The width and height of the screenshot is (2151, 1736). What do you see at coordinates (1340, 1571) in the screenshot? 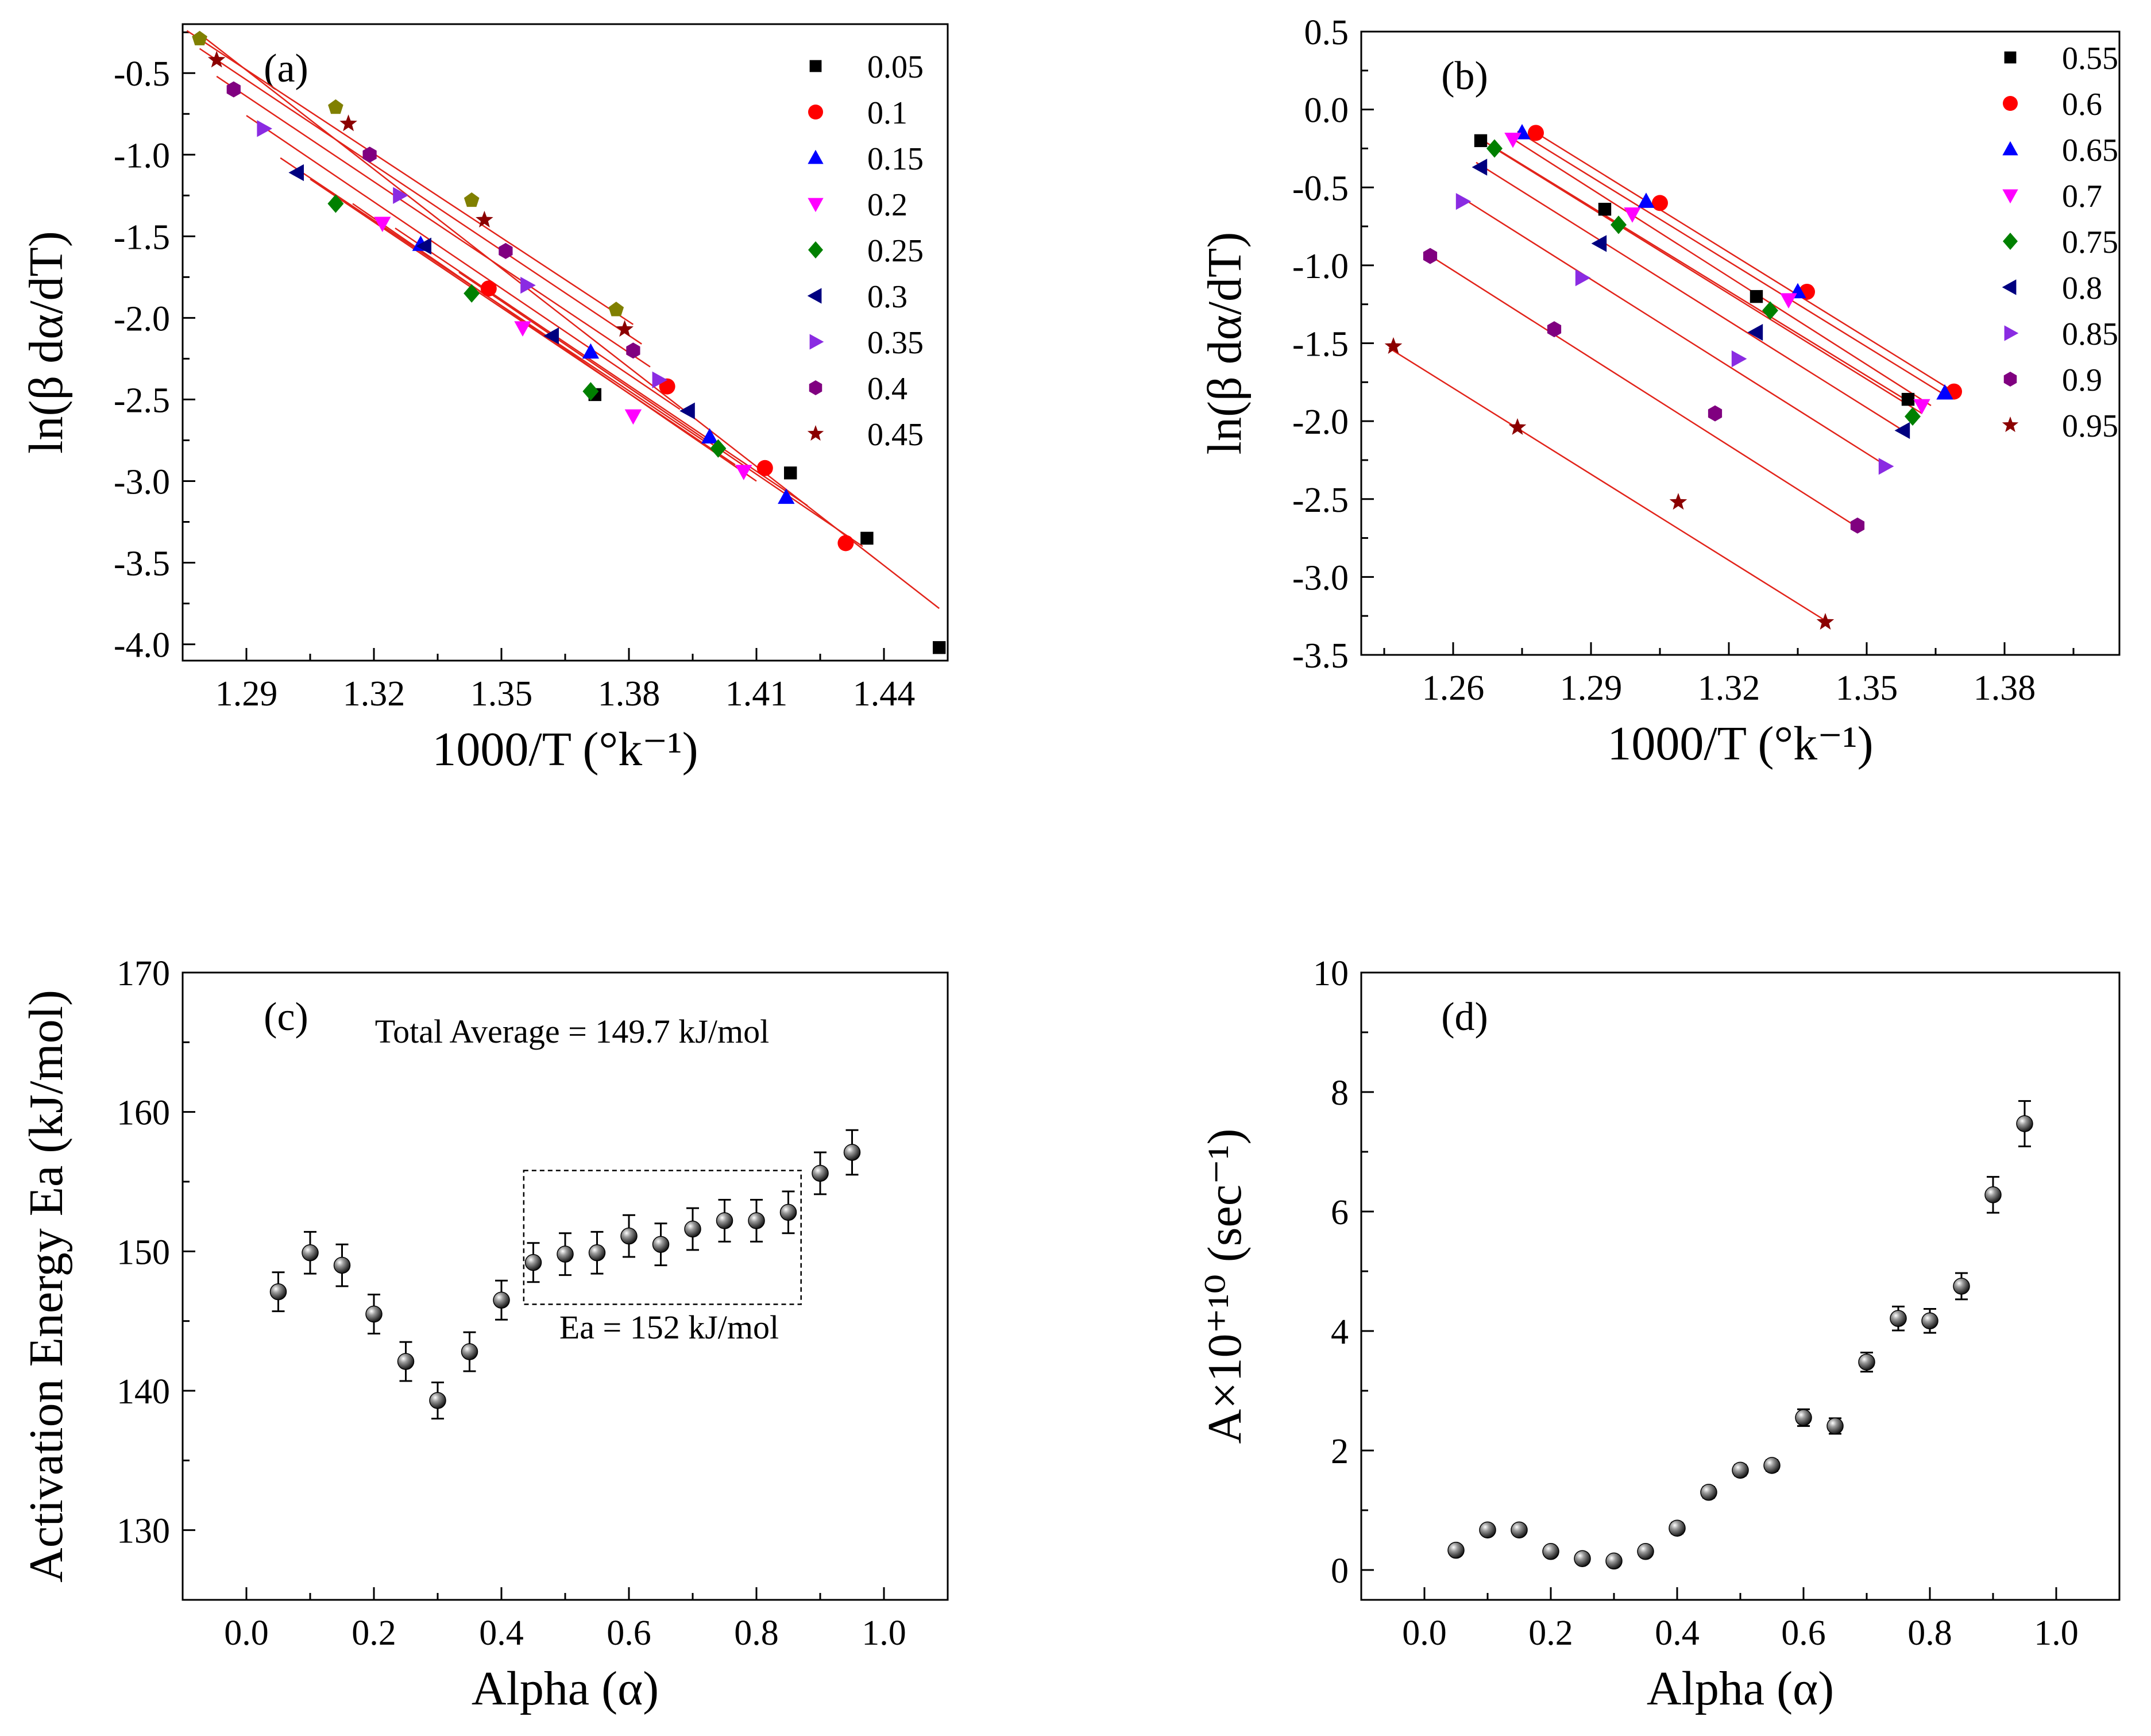
I see `y-tick-label: 0` at bounding box center [1340, 1571].